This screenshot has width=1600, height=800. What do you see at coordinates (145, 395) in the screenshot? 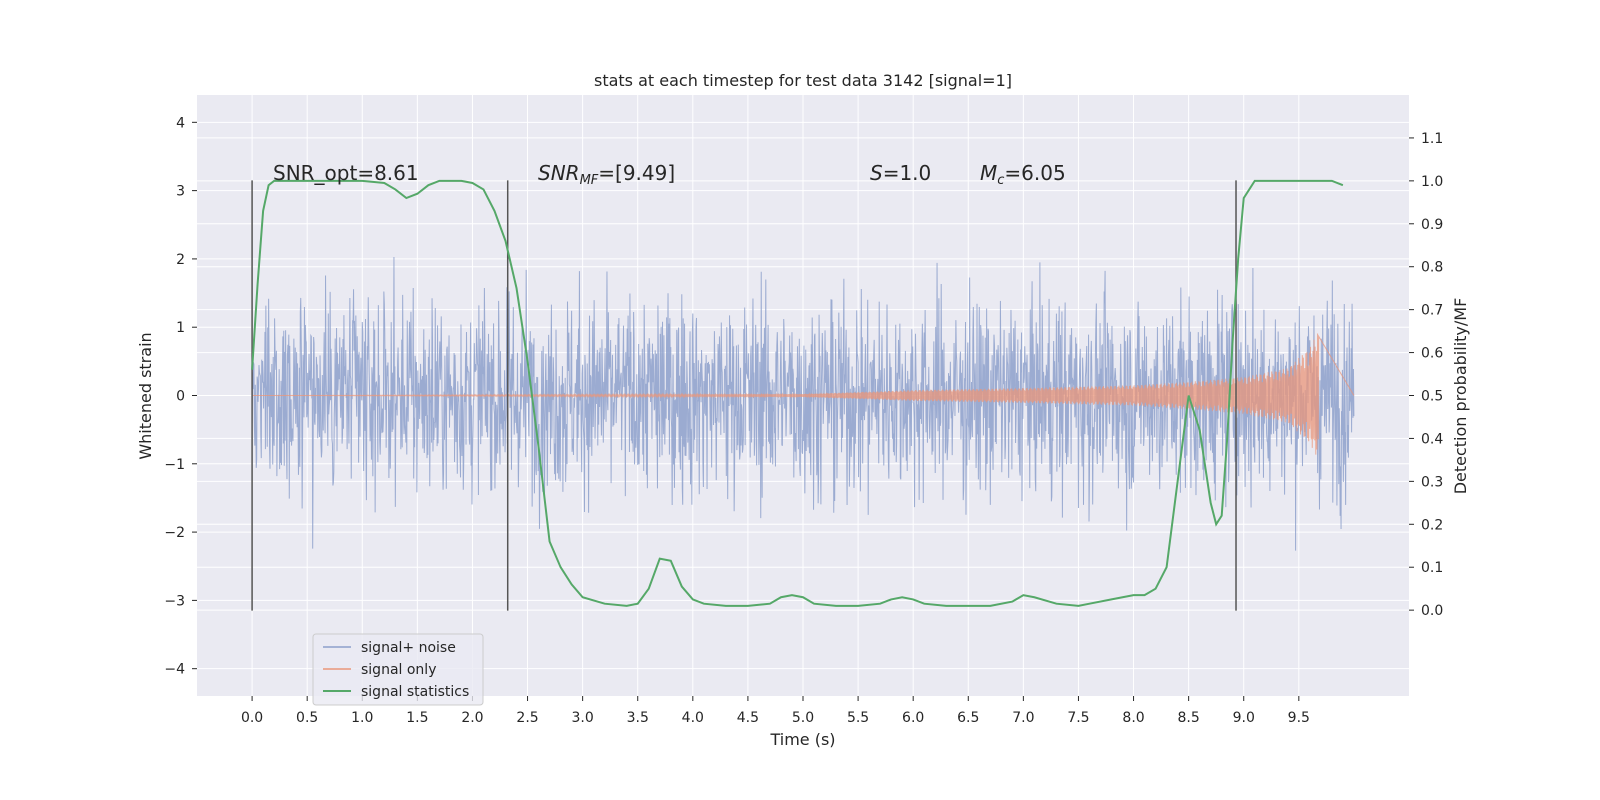
I see `y-axis-label: Whitened strain` at bounding box center [145, 395].